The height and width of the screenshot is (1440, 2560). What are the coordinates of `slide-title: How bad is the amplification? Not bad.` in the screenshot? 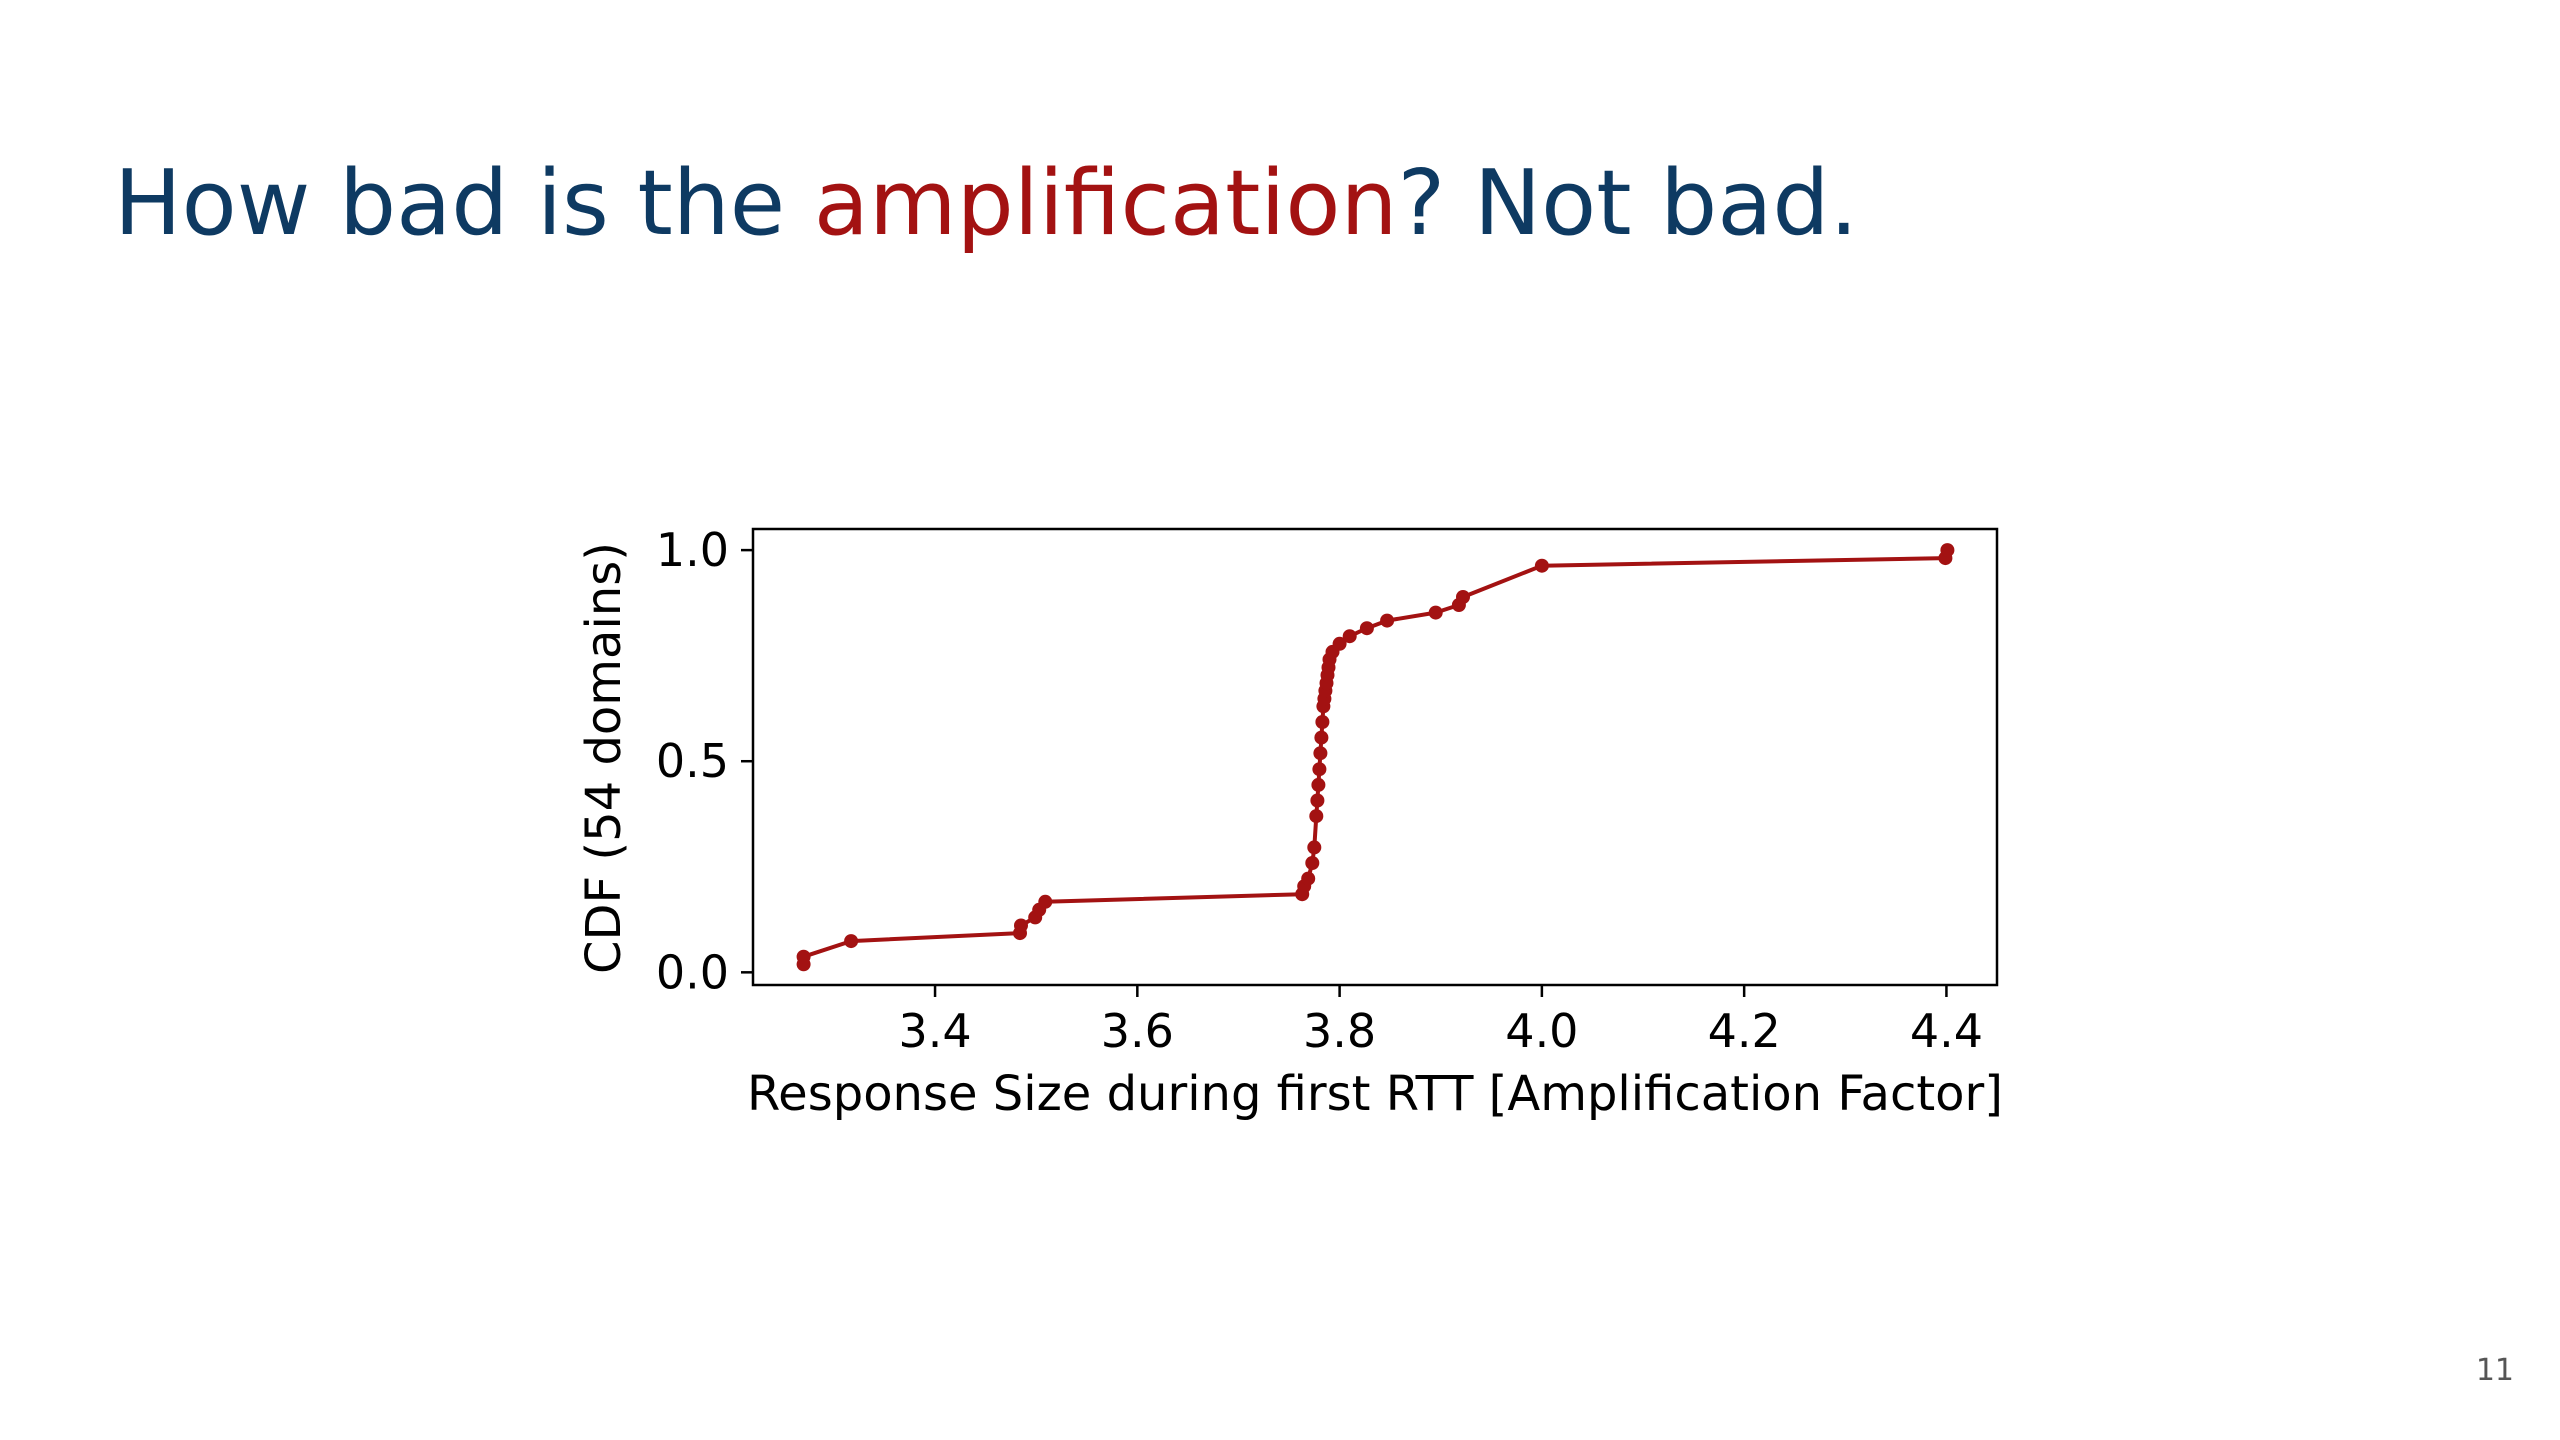 It's located at (986, 204).